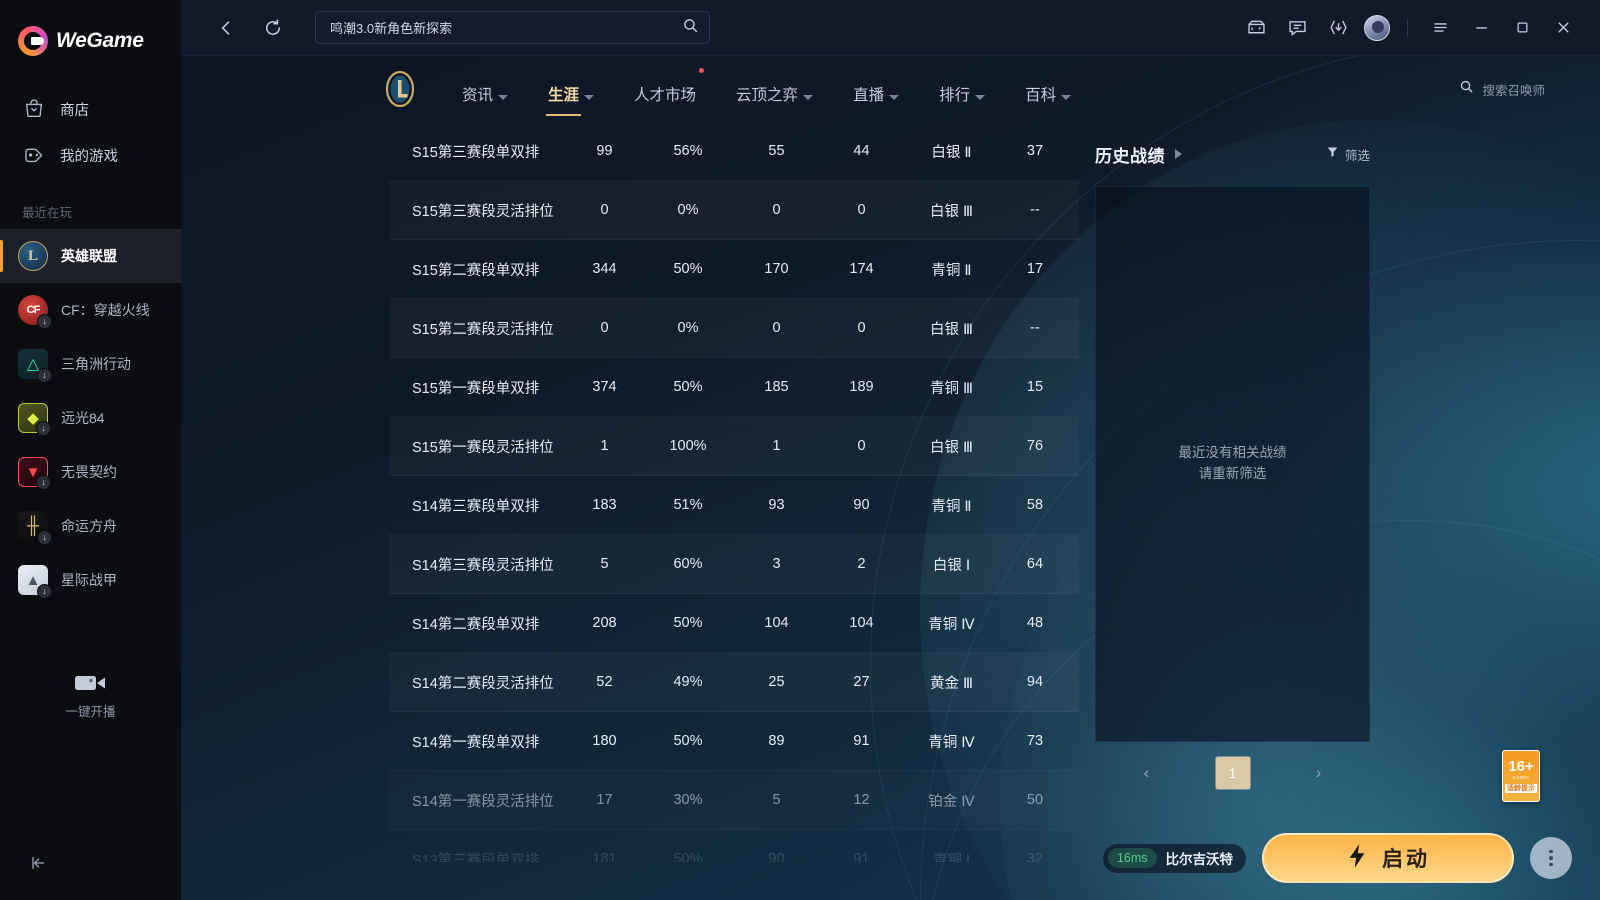  Describe the element at coordinates (665, 88) in the screenshot. I see `tab-talent-market: 人才市场` at that location.